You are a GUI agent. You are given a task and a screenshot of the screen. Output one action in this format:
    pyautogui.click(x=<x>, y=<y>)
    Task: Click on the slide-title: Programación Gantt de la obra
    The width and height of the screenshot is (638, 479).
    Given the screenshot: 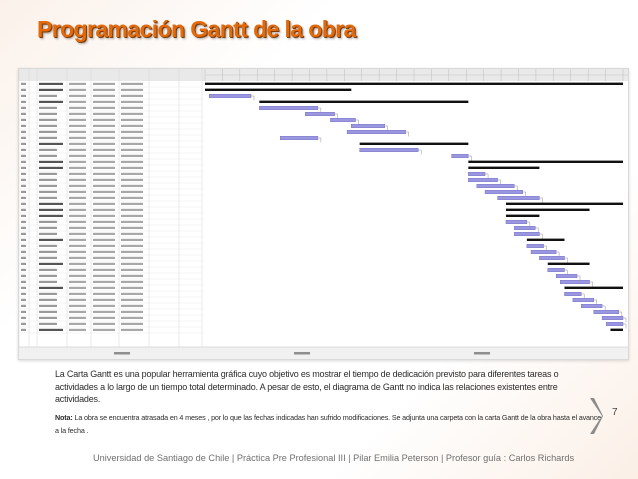 What is the action you would take?
    pyautogui.click(x=196, y=29)
    